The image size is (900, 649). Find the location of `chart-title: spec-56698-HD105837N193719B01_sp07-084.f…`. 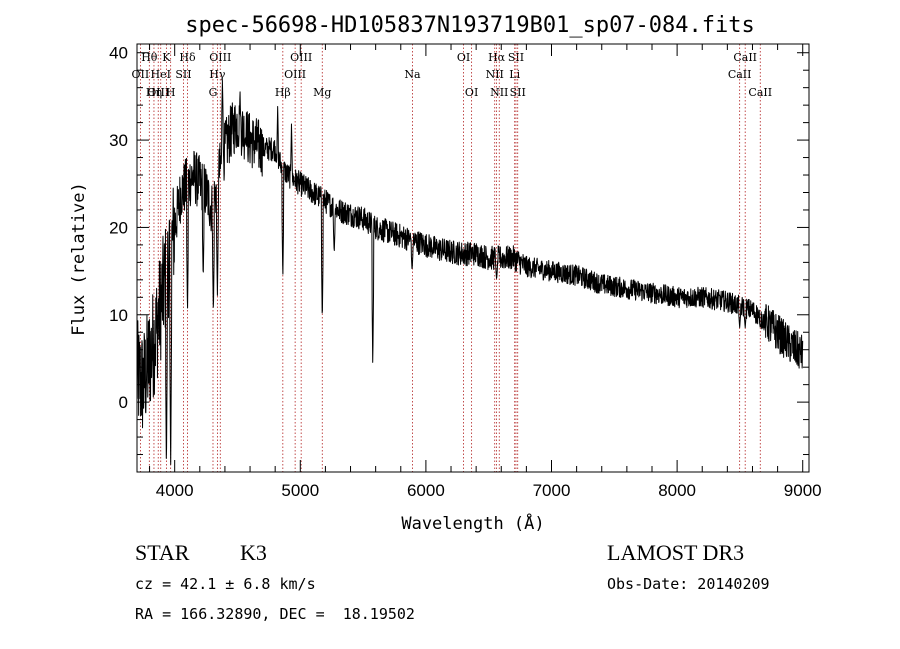

chart-title: spec-56698-HD105837N193719B01_sp07-084.f… is located at coordinates (470, 25).